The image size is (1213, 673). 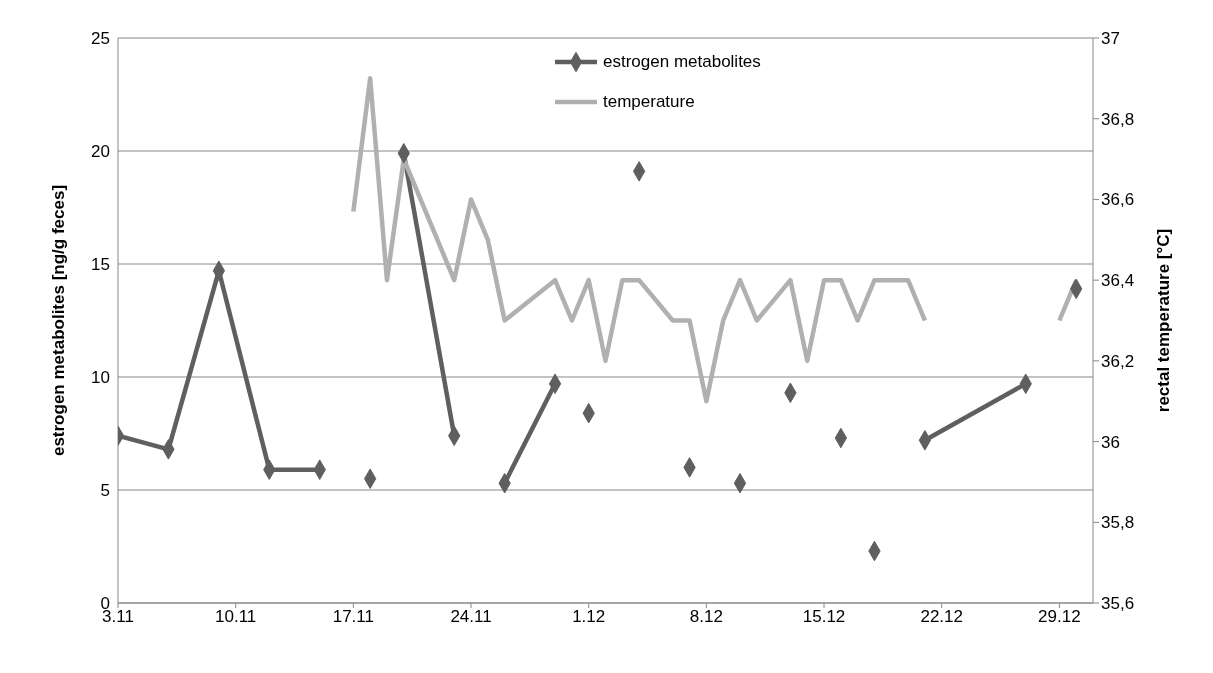 What do you see at coordinates (824, 617) in the screenshot?
I see `x-tick-label: 15.12` at bounding box center [824, 617].